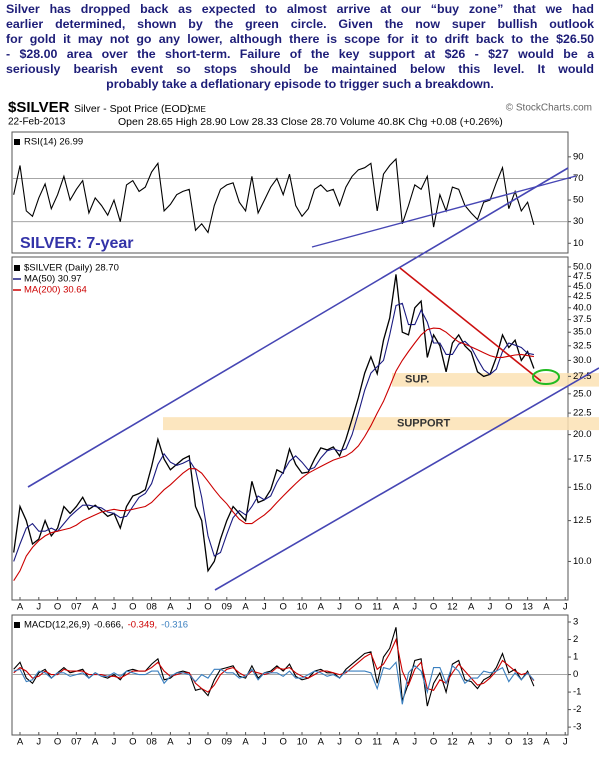  I want to click on y-tick-label: 25.0, so click(582, 393).